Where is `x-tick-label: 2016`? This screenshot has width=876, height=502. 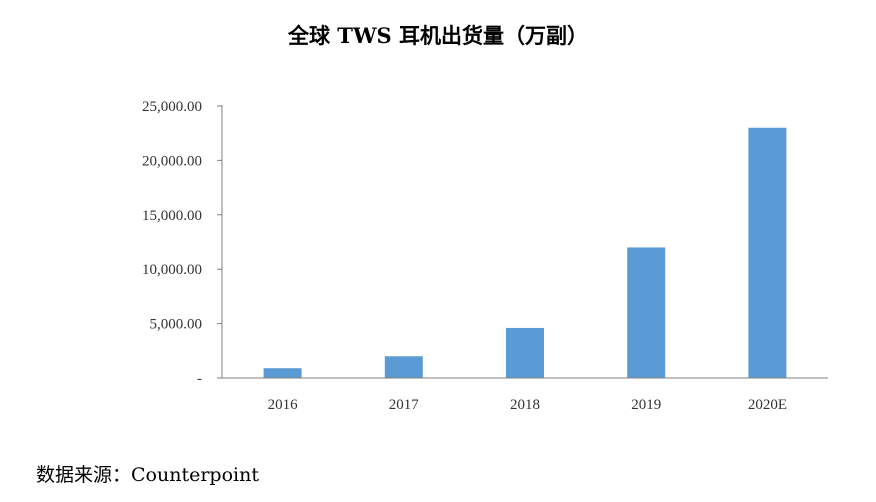
x-tick-label: 2016 is located at coordinates (283, 405).